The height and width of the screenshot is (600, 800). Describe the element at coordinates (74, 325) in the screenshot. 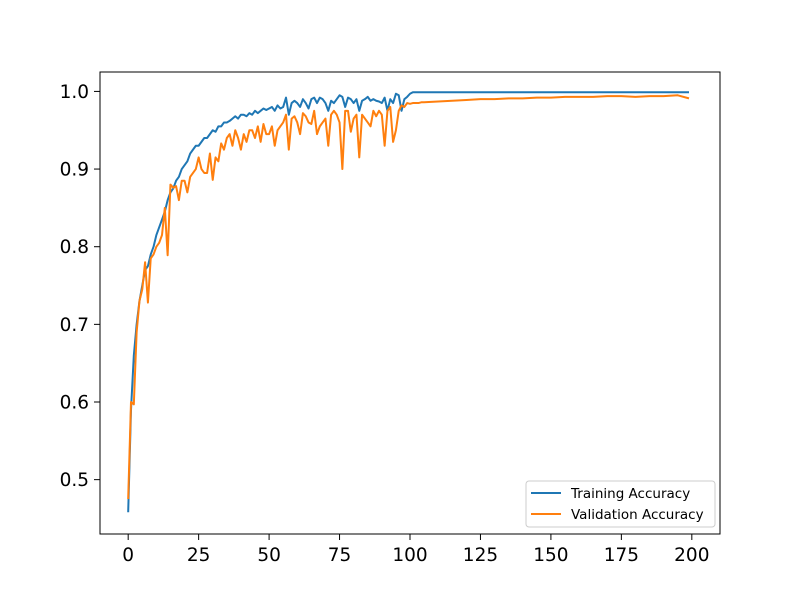

I see `y-tick-label: 0.7` at that location.